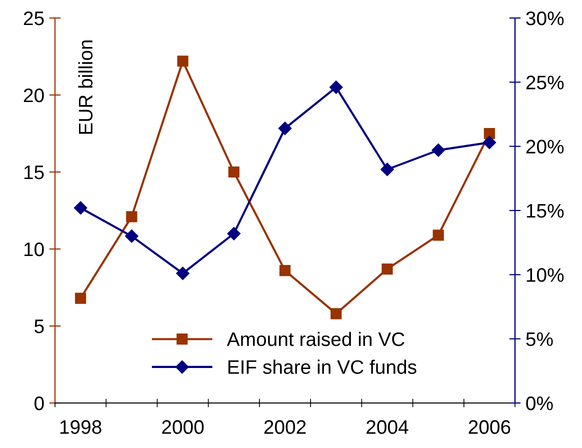 The image size is (582, 448). Describe the element at coordinates (315, 339) in the screenshot. I see `legend-label: Amount raised in VC` at that location.